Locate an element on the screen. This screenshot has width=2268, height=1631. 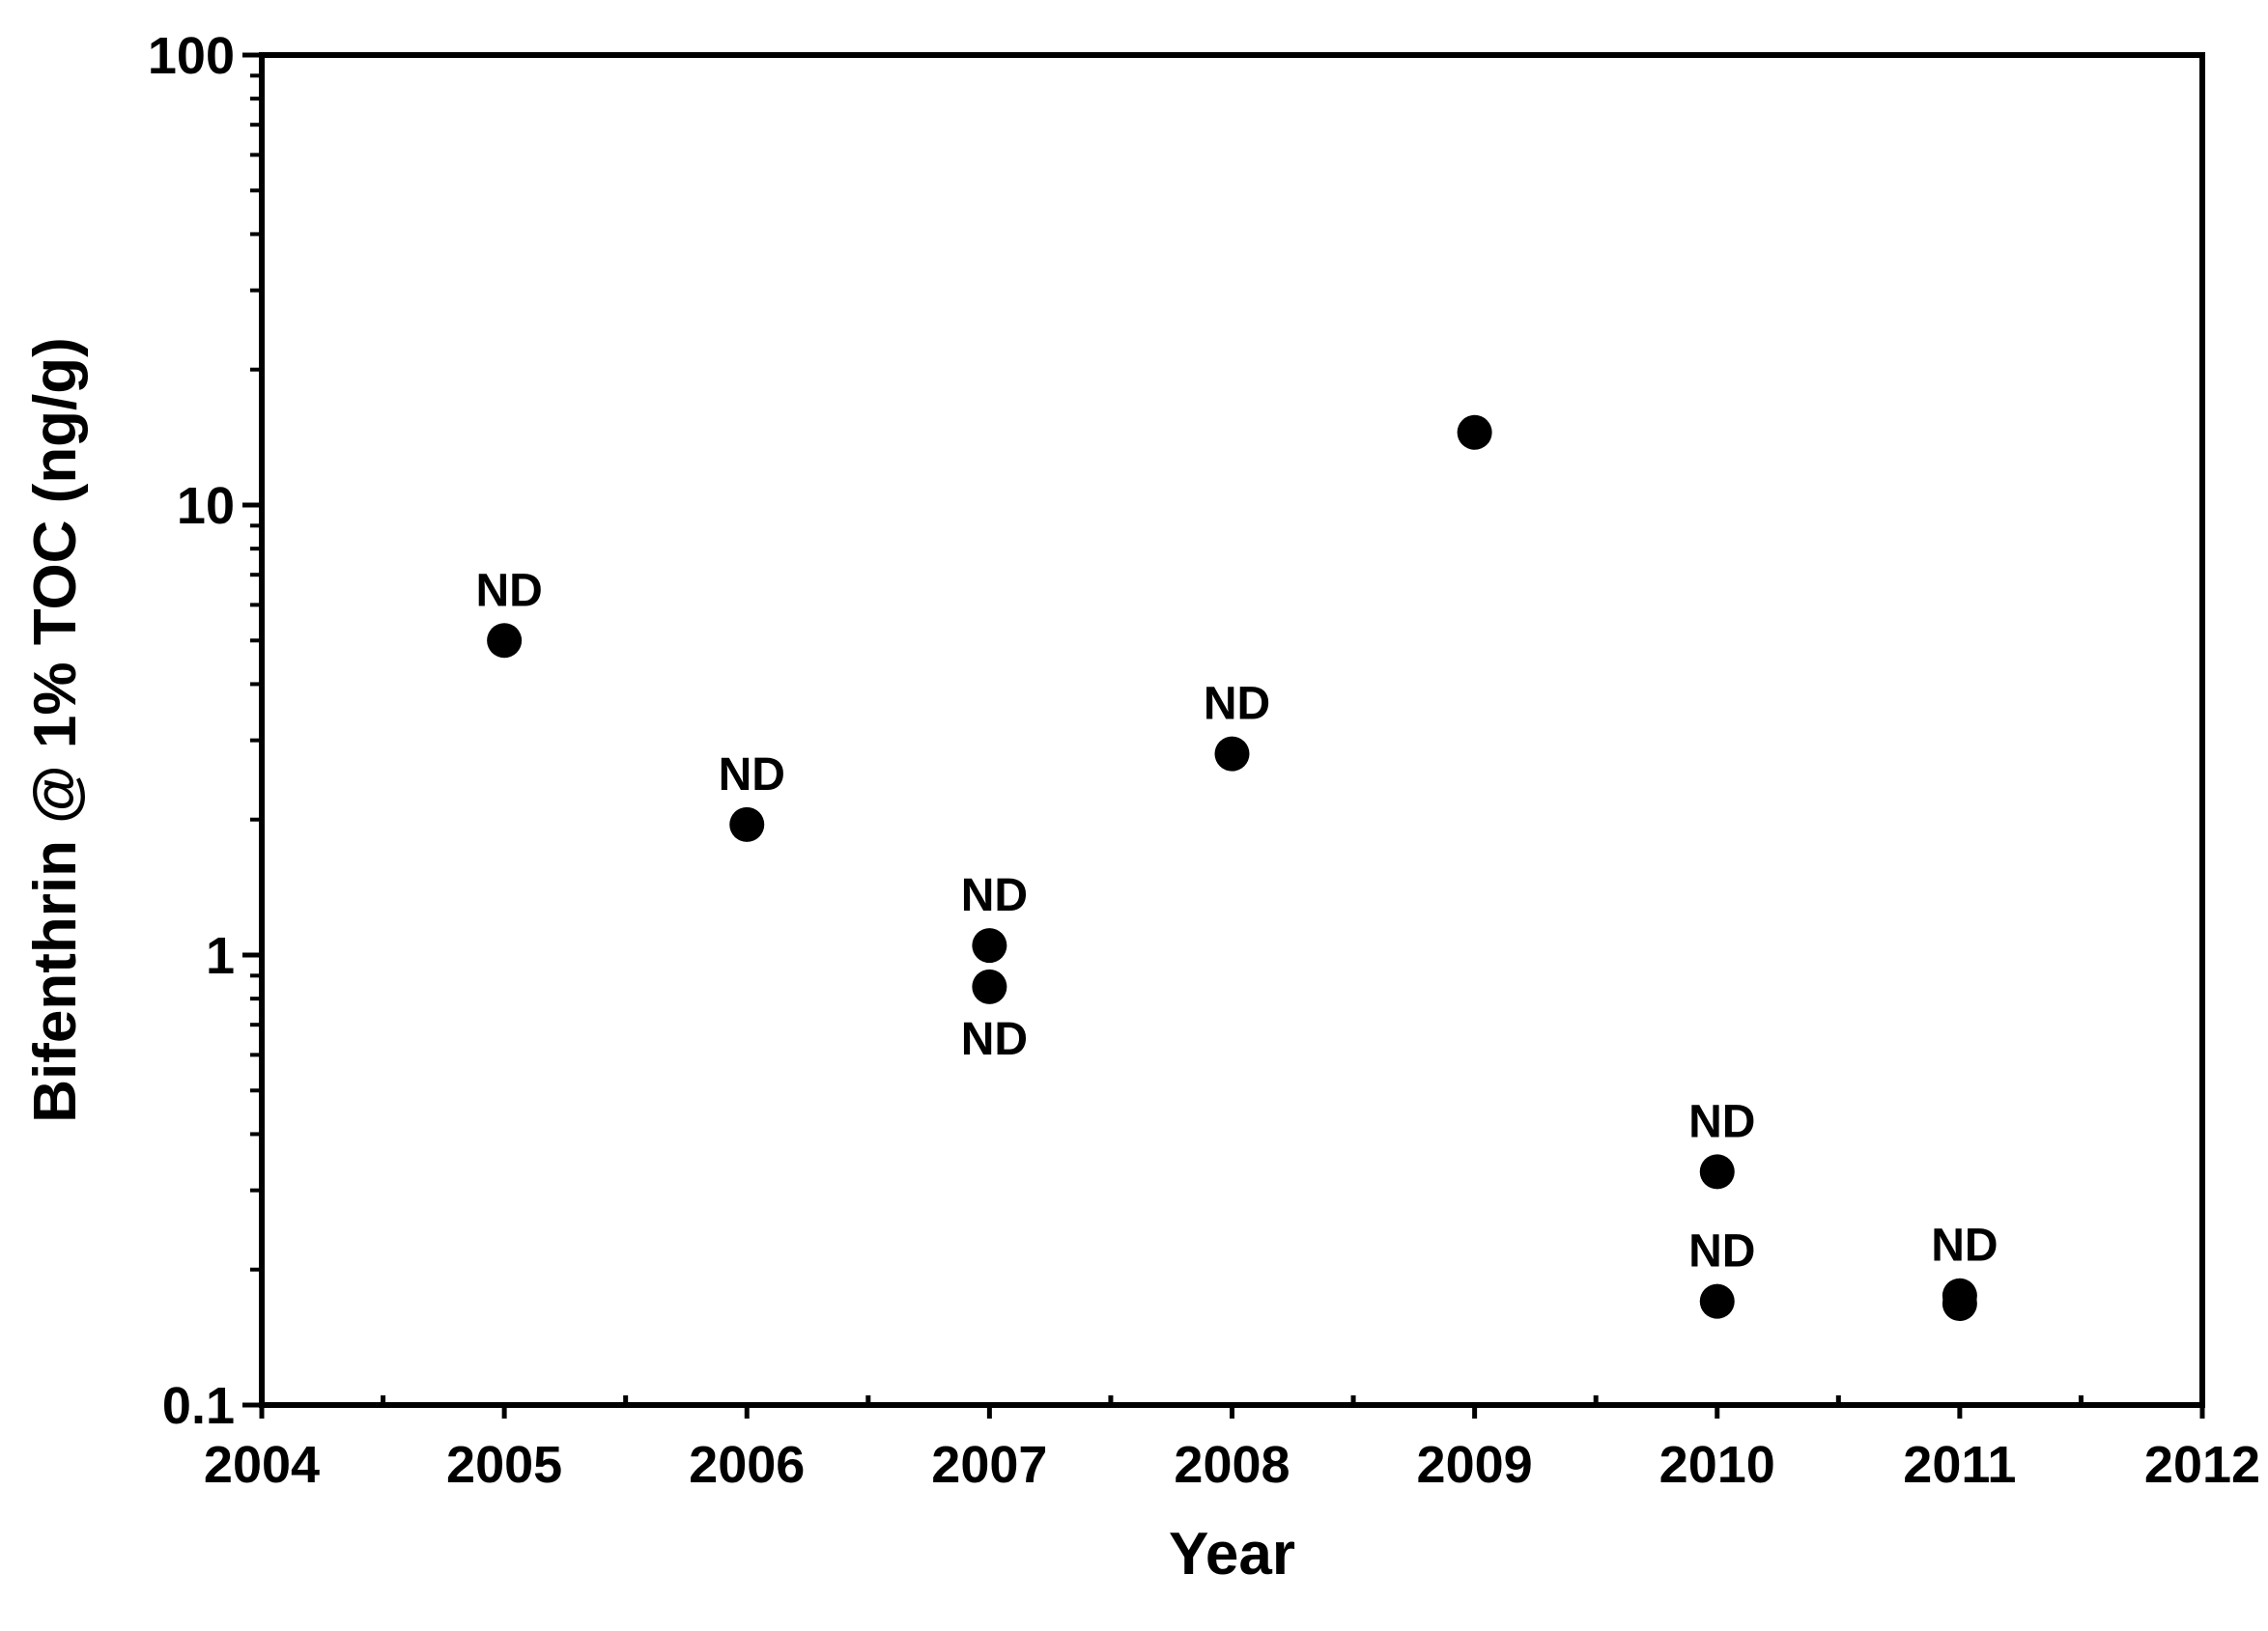
x-axis-title: Year is located at coordinates (1232, 1554).